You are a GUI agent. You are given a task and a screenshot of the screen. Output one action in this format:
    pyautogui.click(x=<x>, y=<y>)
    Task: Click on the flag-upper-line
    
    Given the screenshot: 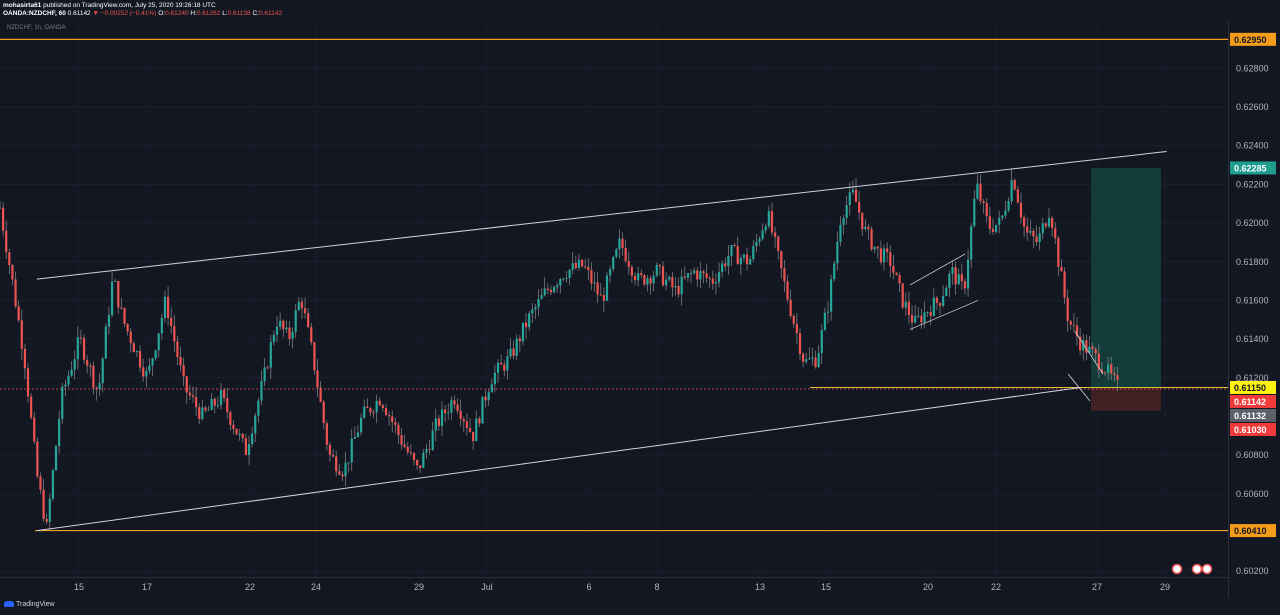 What is the action you would take?
    pyautogui.click(x=937, y=269)
    